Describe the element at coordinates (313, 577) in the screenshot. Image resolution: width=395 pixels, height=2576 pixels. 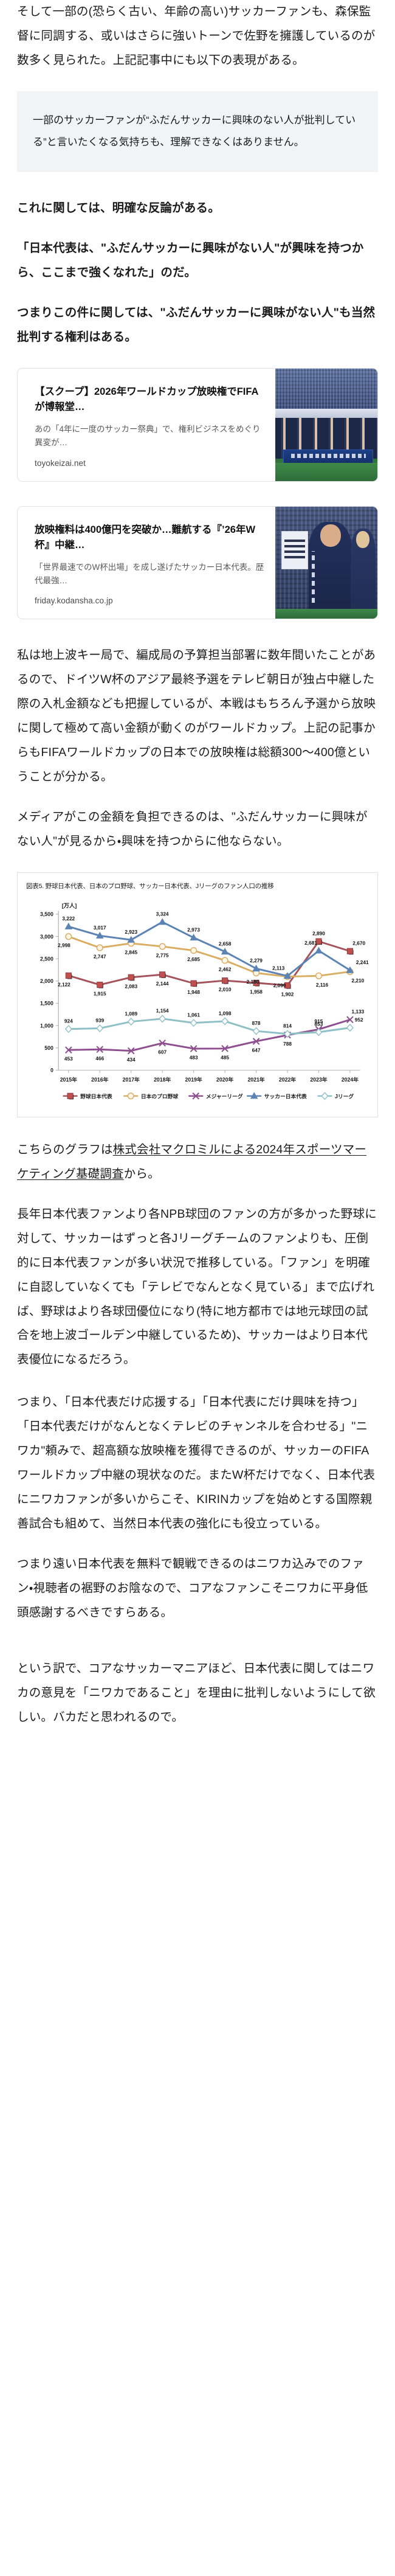
I see `jacket-stripe` at that location.